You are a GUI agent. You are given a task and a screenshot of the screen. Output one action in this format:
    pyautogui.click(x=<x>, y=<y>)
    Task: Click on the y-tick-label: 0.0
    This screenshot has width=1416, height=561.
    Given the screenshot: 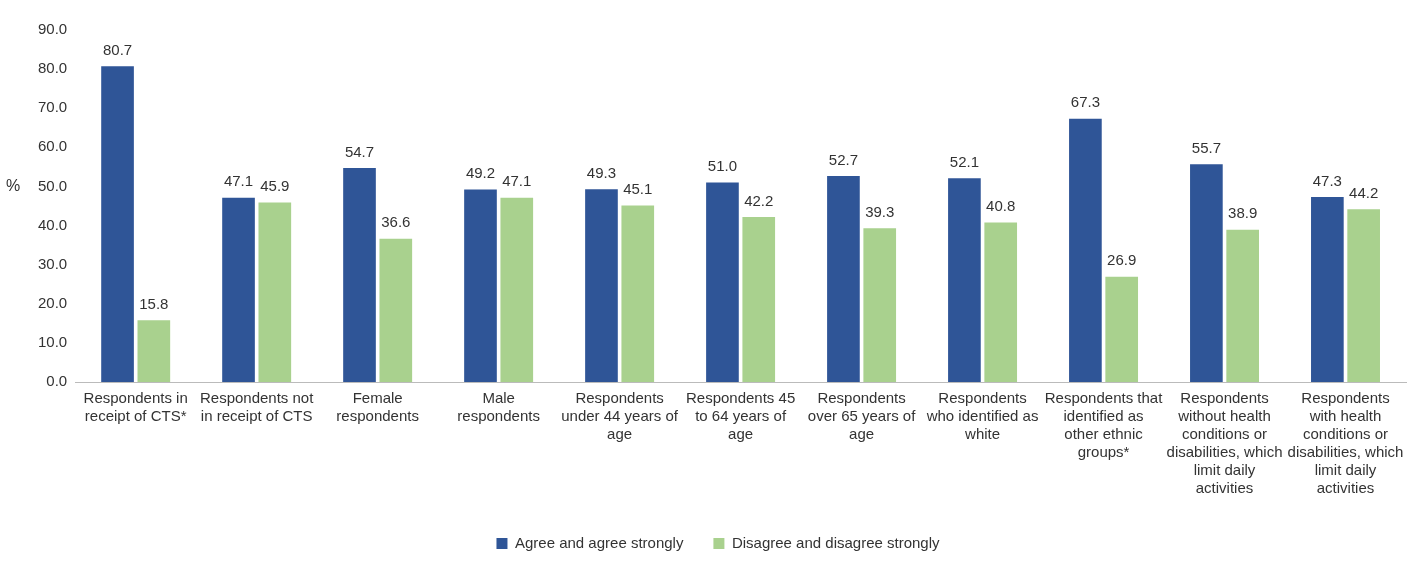 What is the action you would take?
    pyautogui.click(x=57, y=381)
    